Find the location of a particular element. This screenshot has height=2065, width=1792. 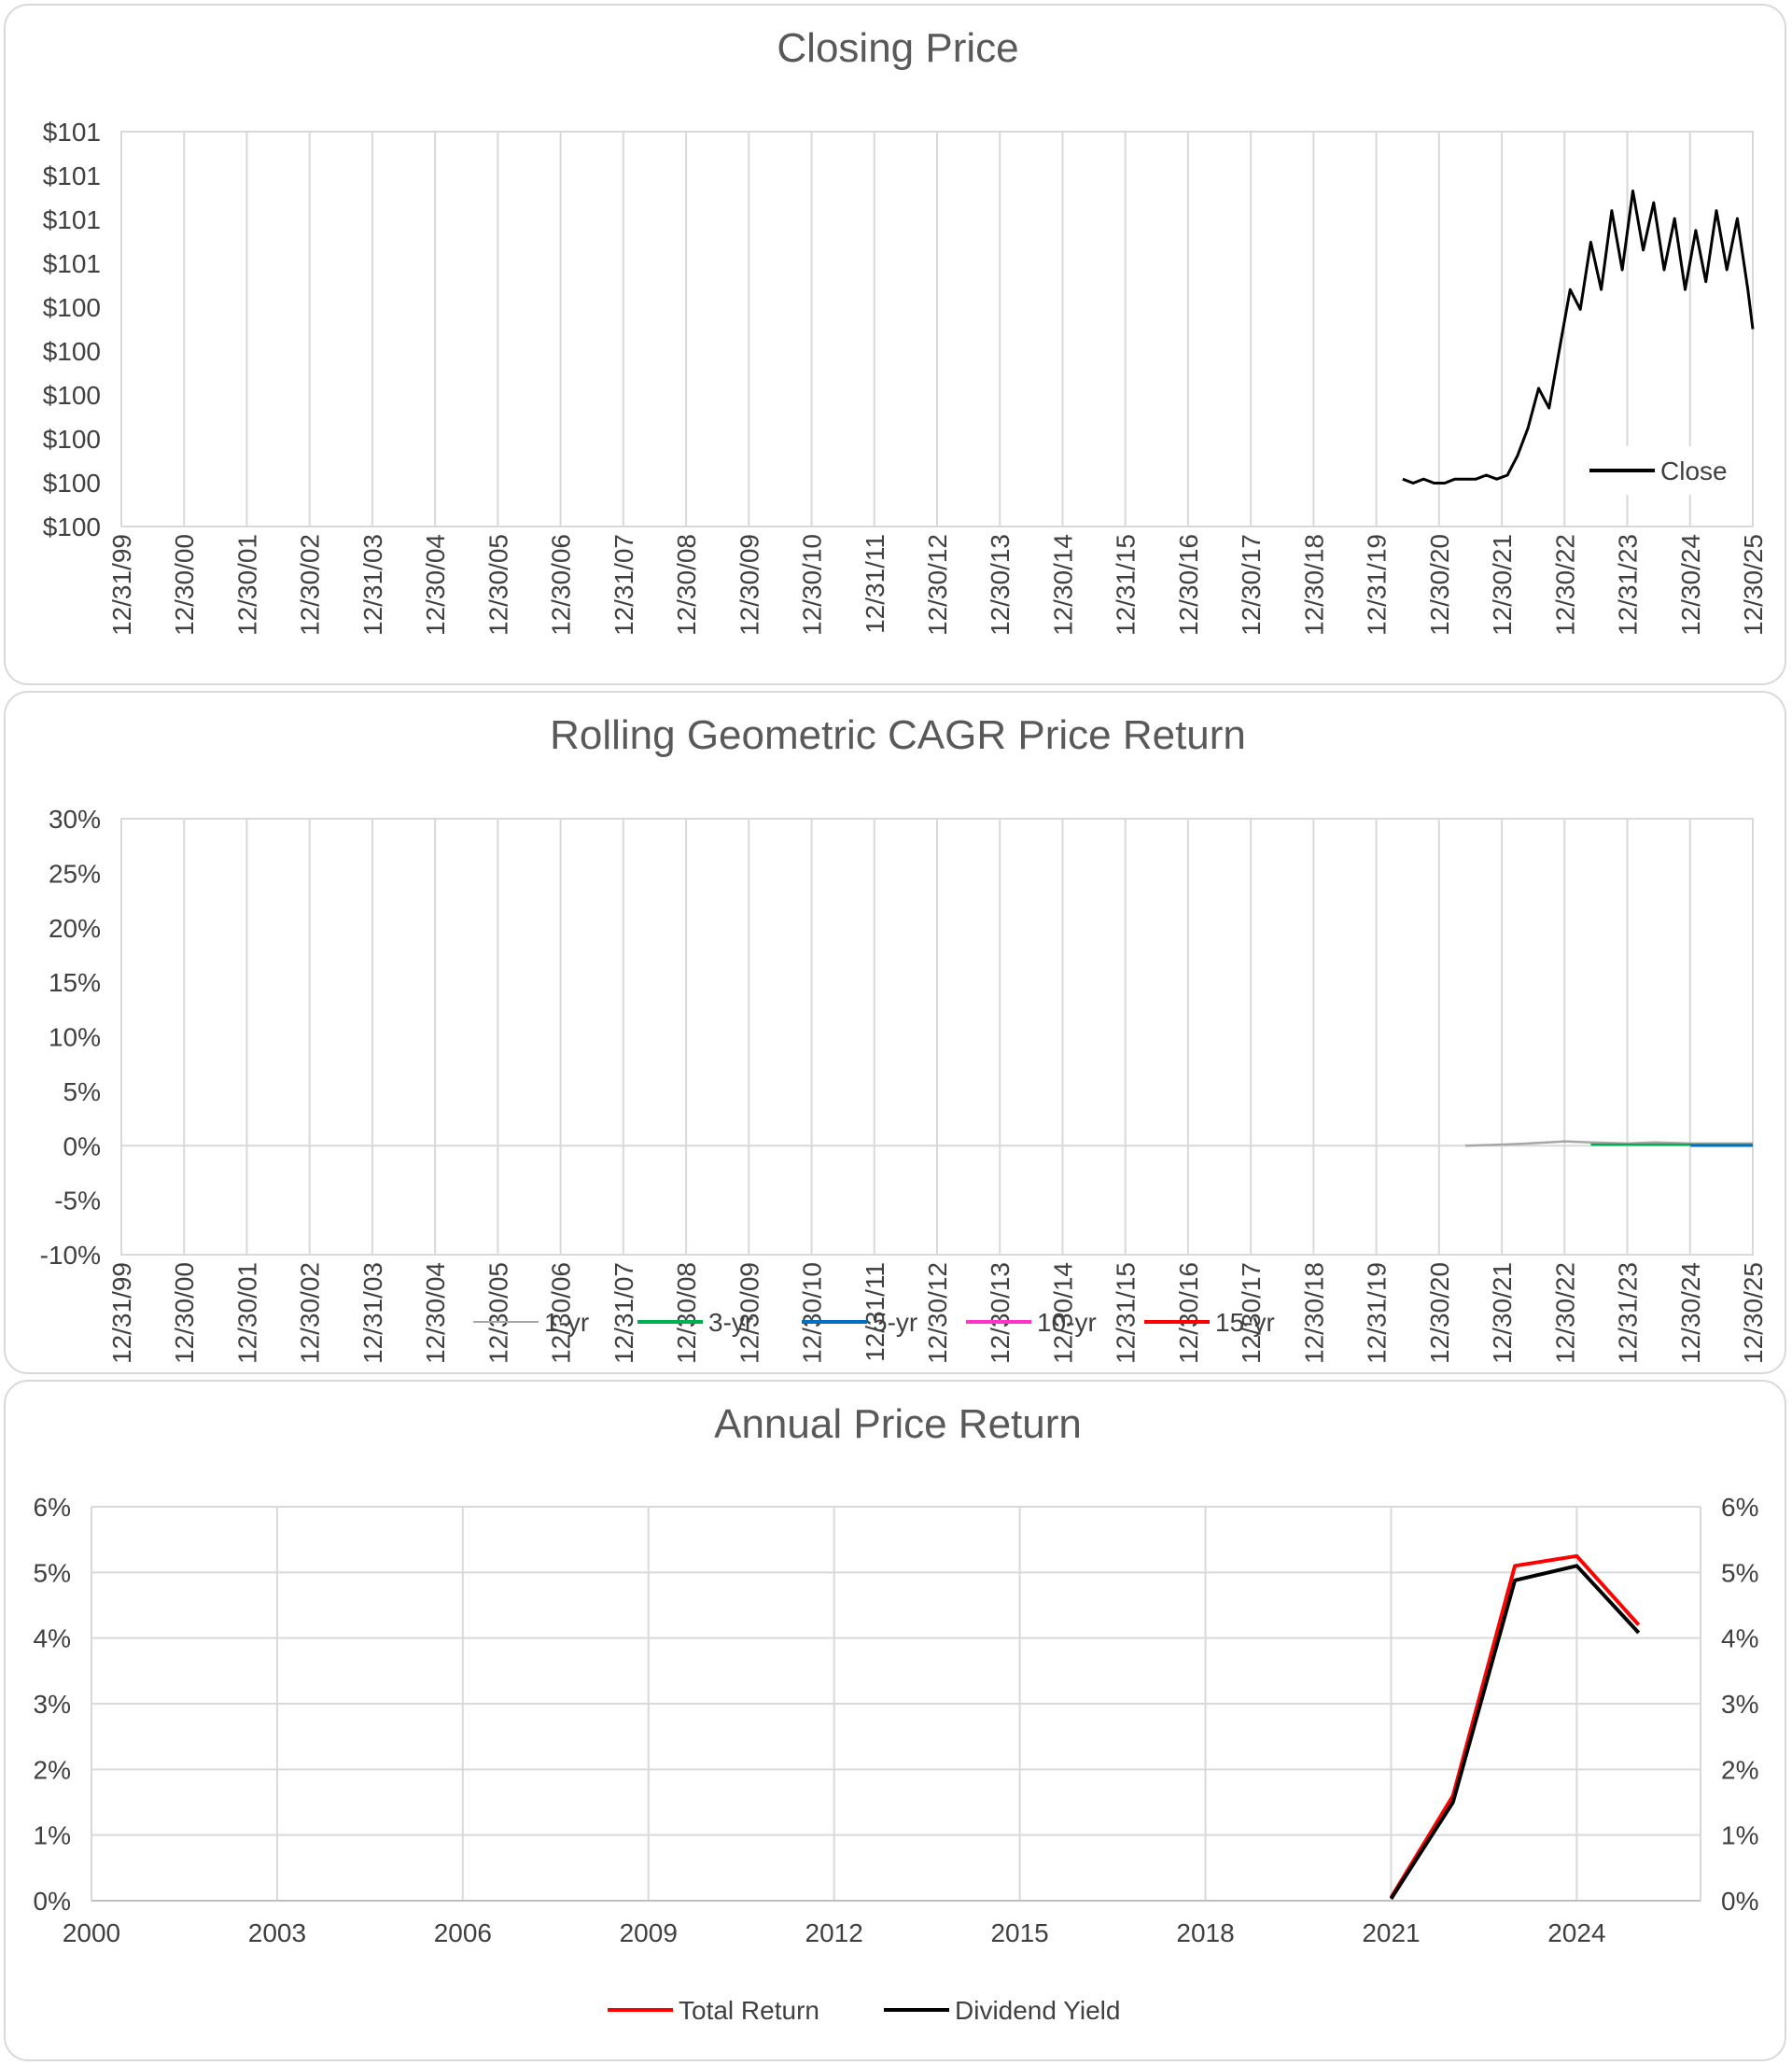

y2-tick-label: 5% is located at coordinates (1739, 1572).